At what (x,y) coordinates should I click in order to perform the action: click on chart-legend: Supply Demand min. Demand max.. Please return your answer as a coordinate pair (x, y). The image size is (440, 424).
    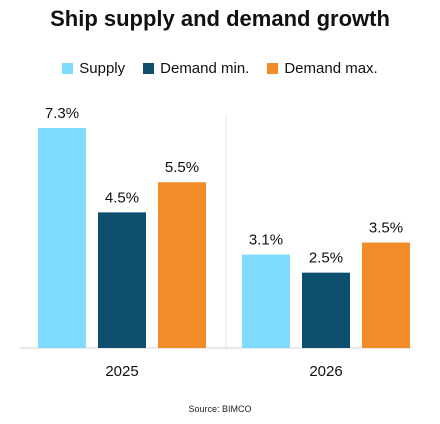
    Looking at the image, I should click on (220, 68).